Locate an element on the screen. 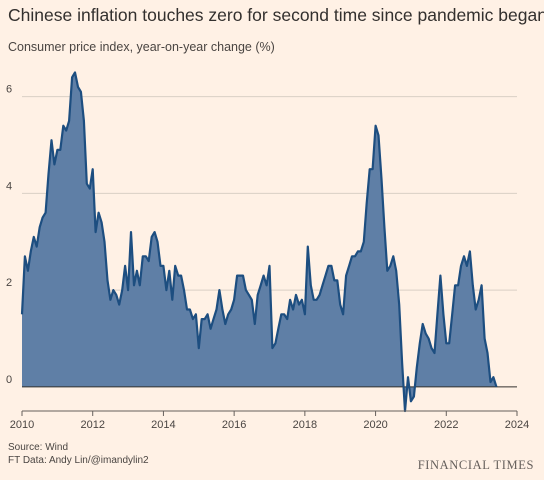 The image size is (544, 480). x-tick-label-2020: 2020 is located at coordinates (375, 425).